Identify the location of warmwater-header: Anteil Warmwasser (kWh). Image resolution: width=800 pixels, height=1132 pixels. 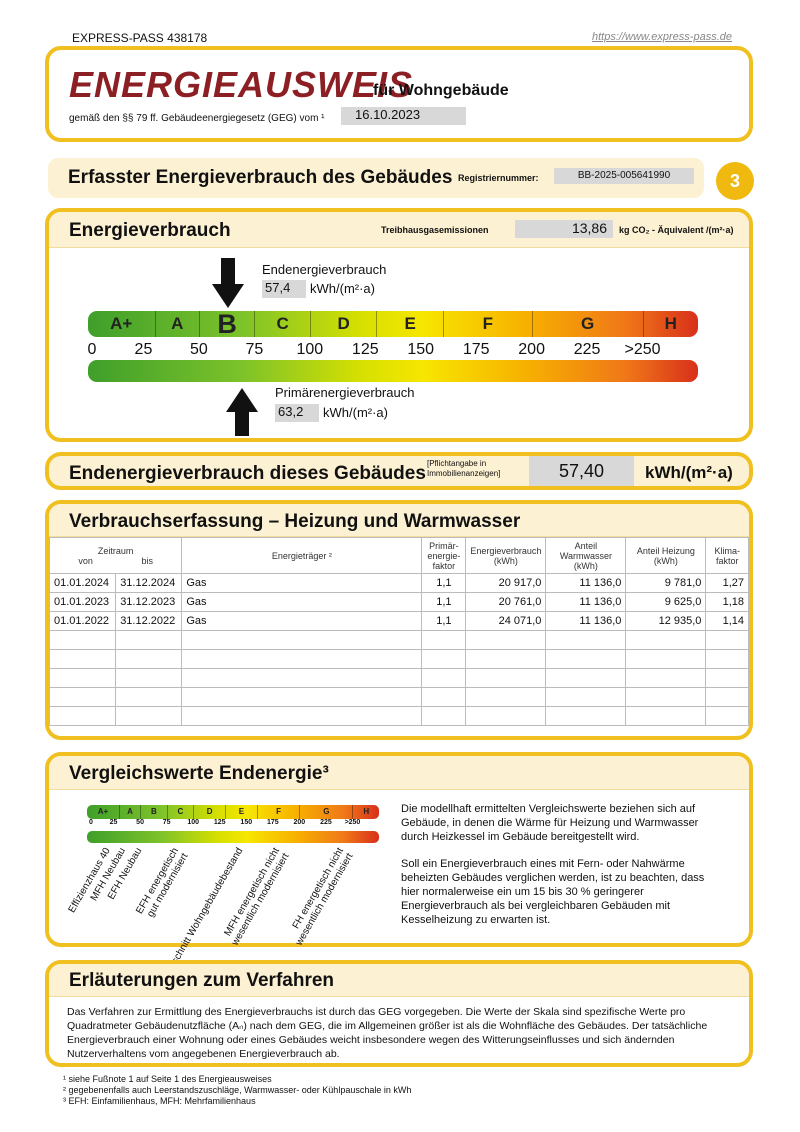
(586, 555).